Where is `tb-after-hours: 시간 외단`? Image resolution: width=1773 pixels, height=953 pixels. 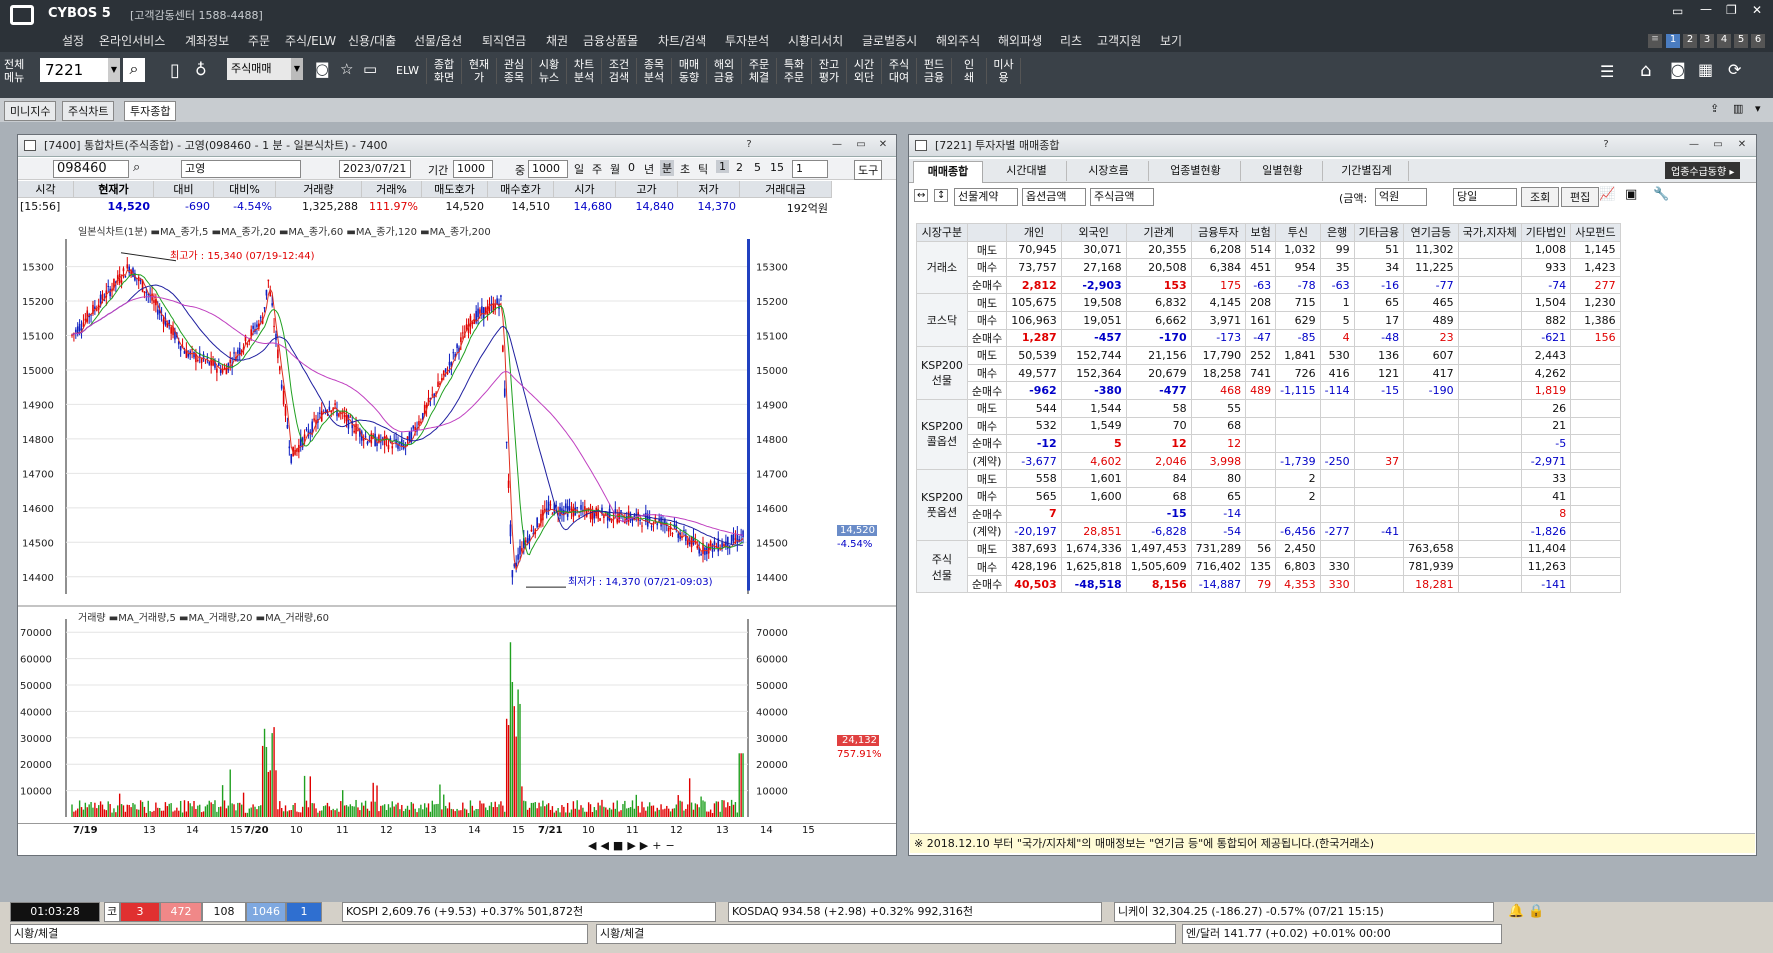 tb-after-hours: 시간 외단 is located at coordinates (863, 71).